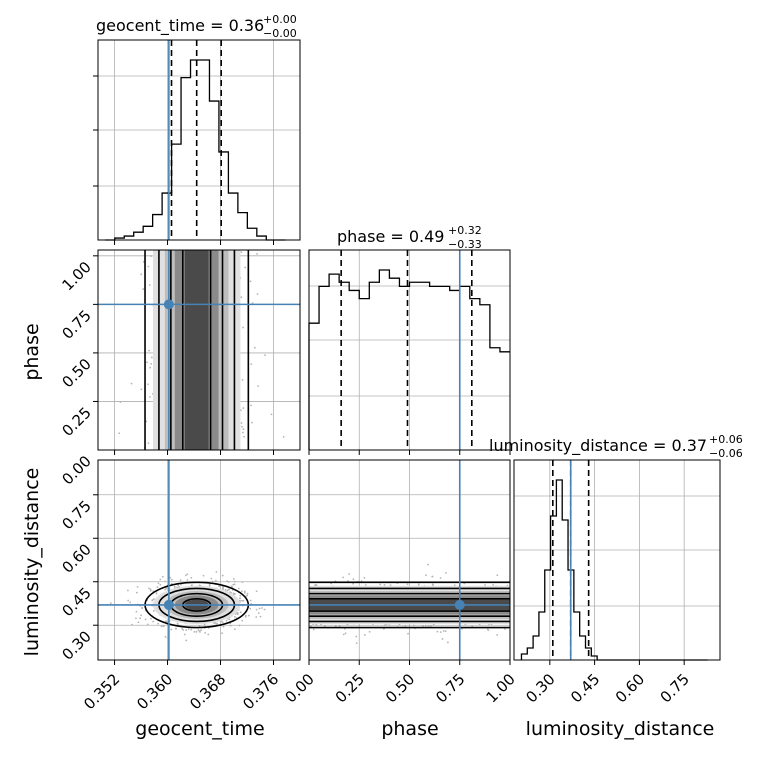  I want to click on density-phase-vs-luminosity_distance, so click(409, 560).